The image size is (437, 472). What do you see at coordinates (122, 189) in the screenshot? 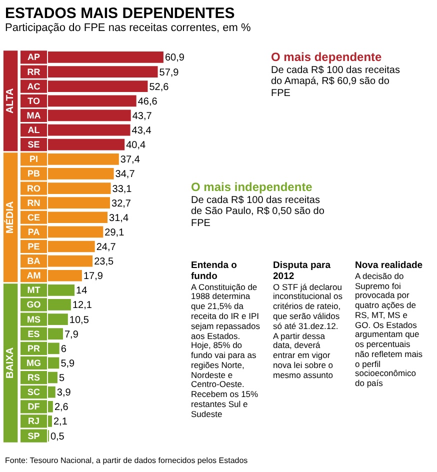
I see `data-label: 33,1` at bounding box center [122, 189].